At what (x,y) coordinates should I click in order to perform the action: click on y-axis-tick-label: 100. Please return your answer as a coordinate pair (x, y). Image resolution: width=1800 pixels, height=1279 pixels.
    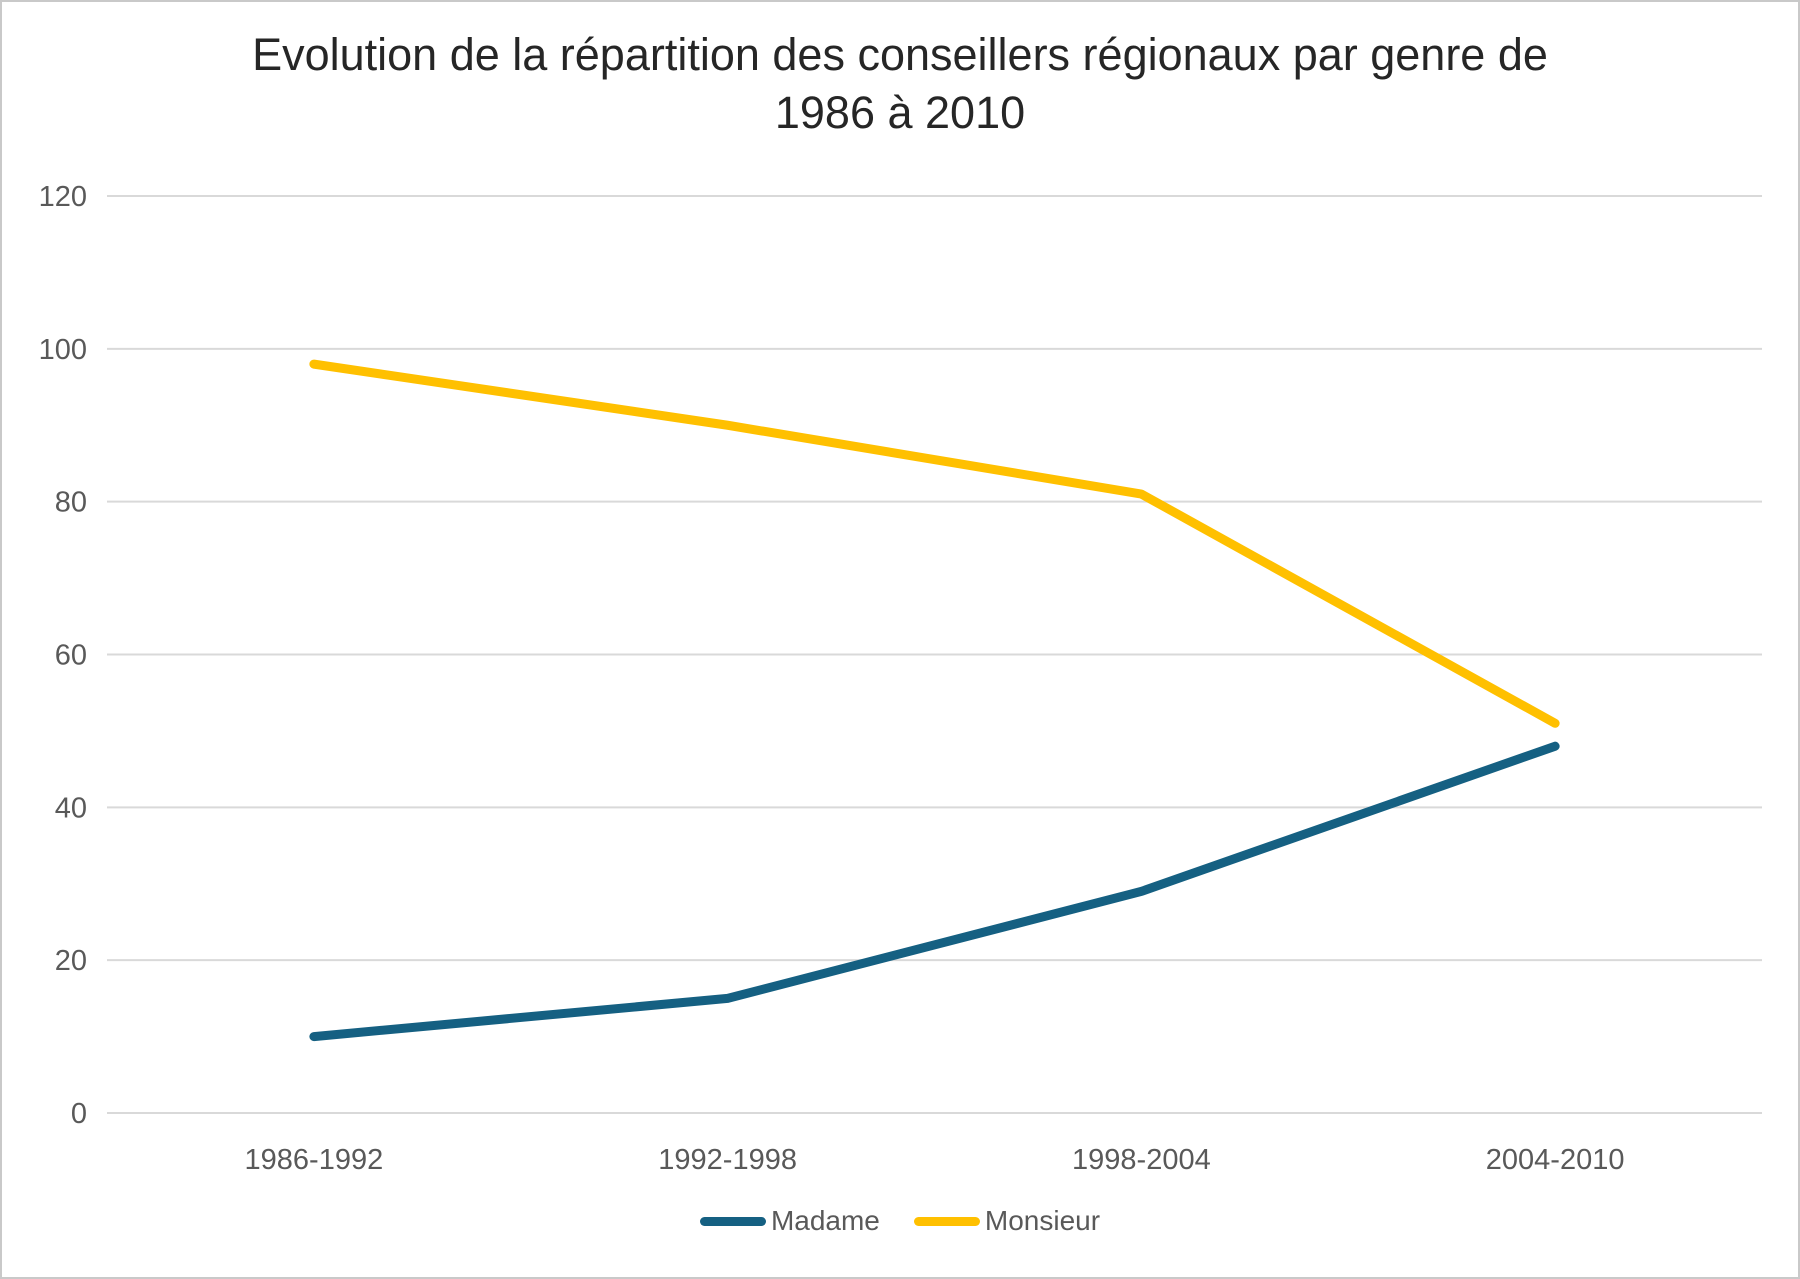
    Looking at the image, I should click on (63, 350).